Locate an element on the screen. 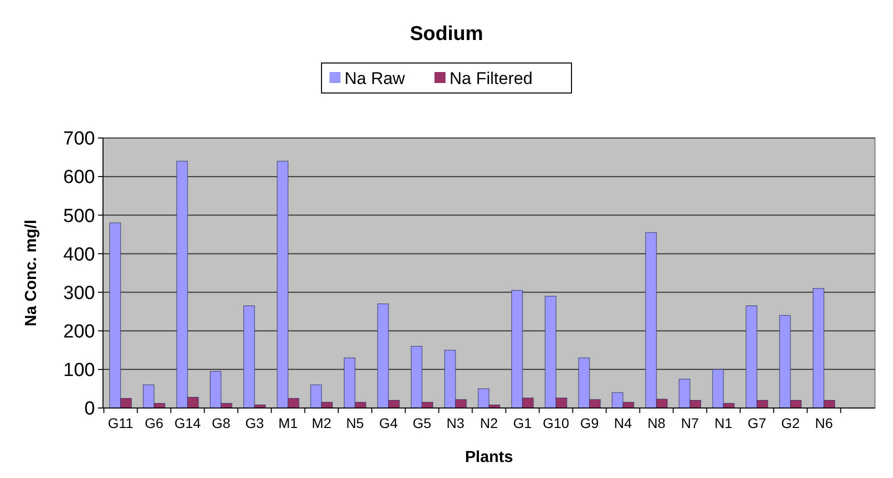  x-tick-label: N5 is located at coordinates (355, 423).